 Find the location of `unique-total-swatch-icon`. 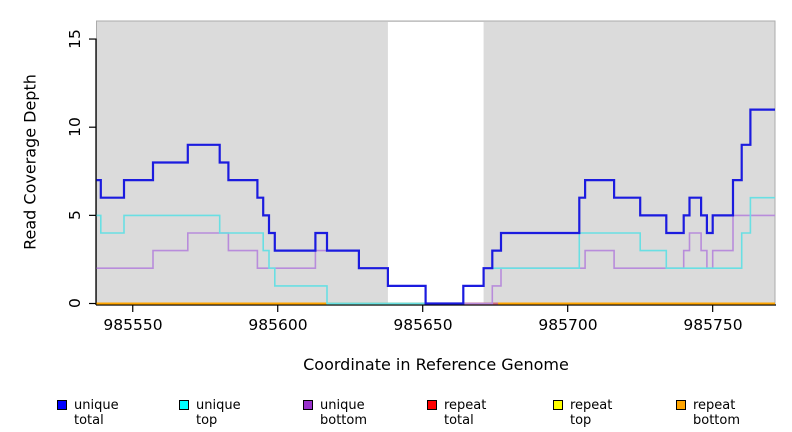

unique-total-swatch-icon is located at coordinates (62, 405).